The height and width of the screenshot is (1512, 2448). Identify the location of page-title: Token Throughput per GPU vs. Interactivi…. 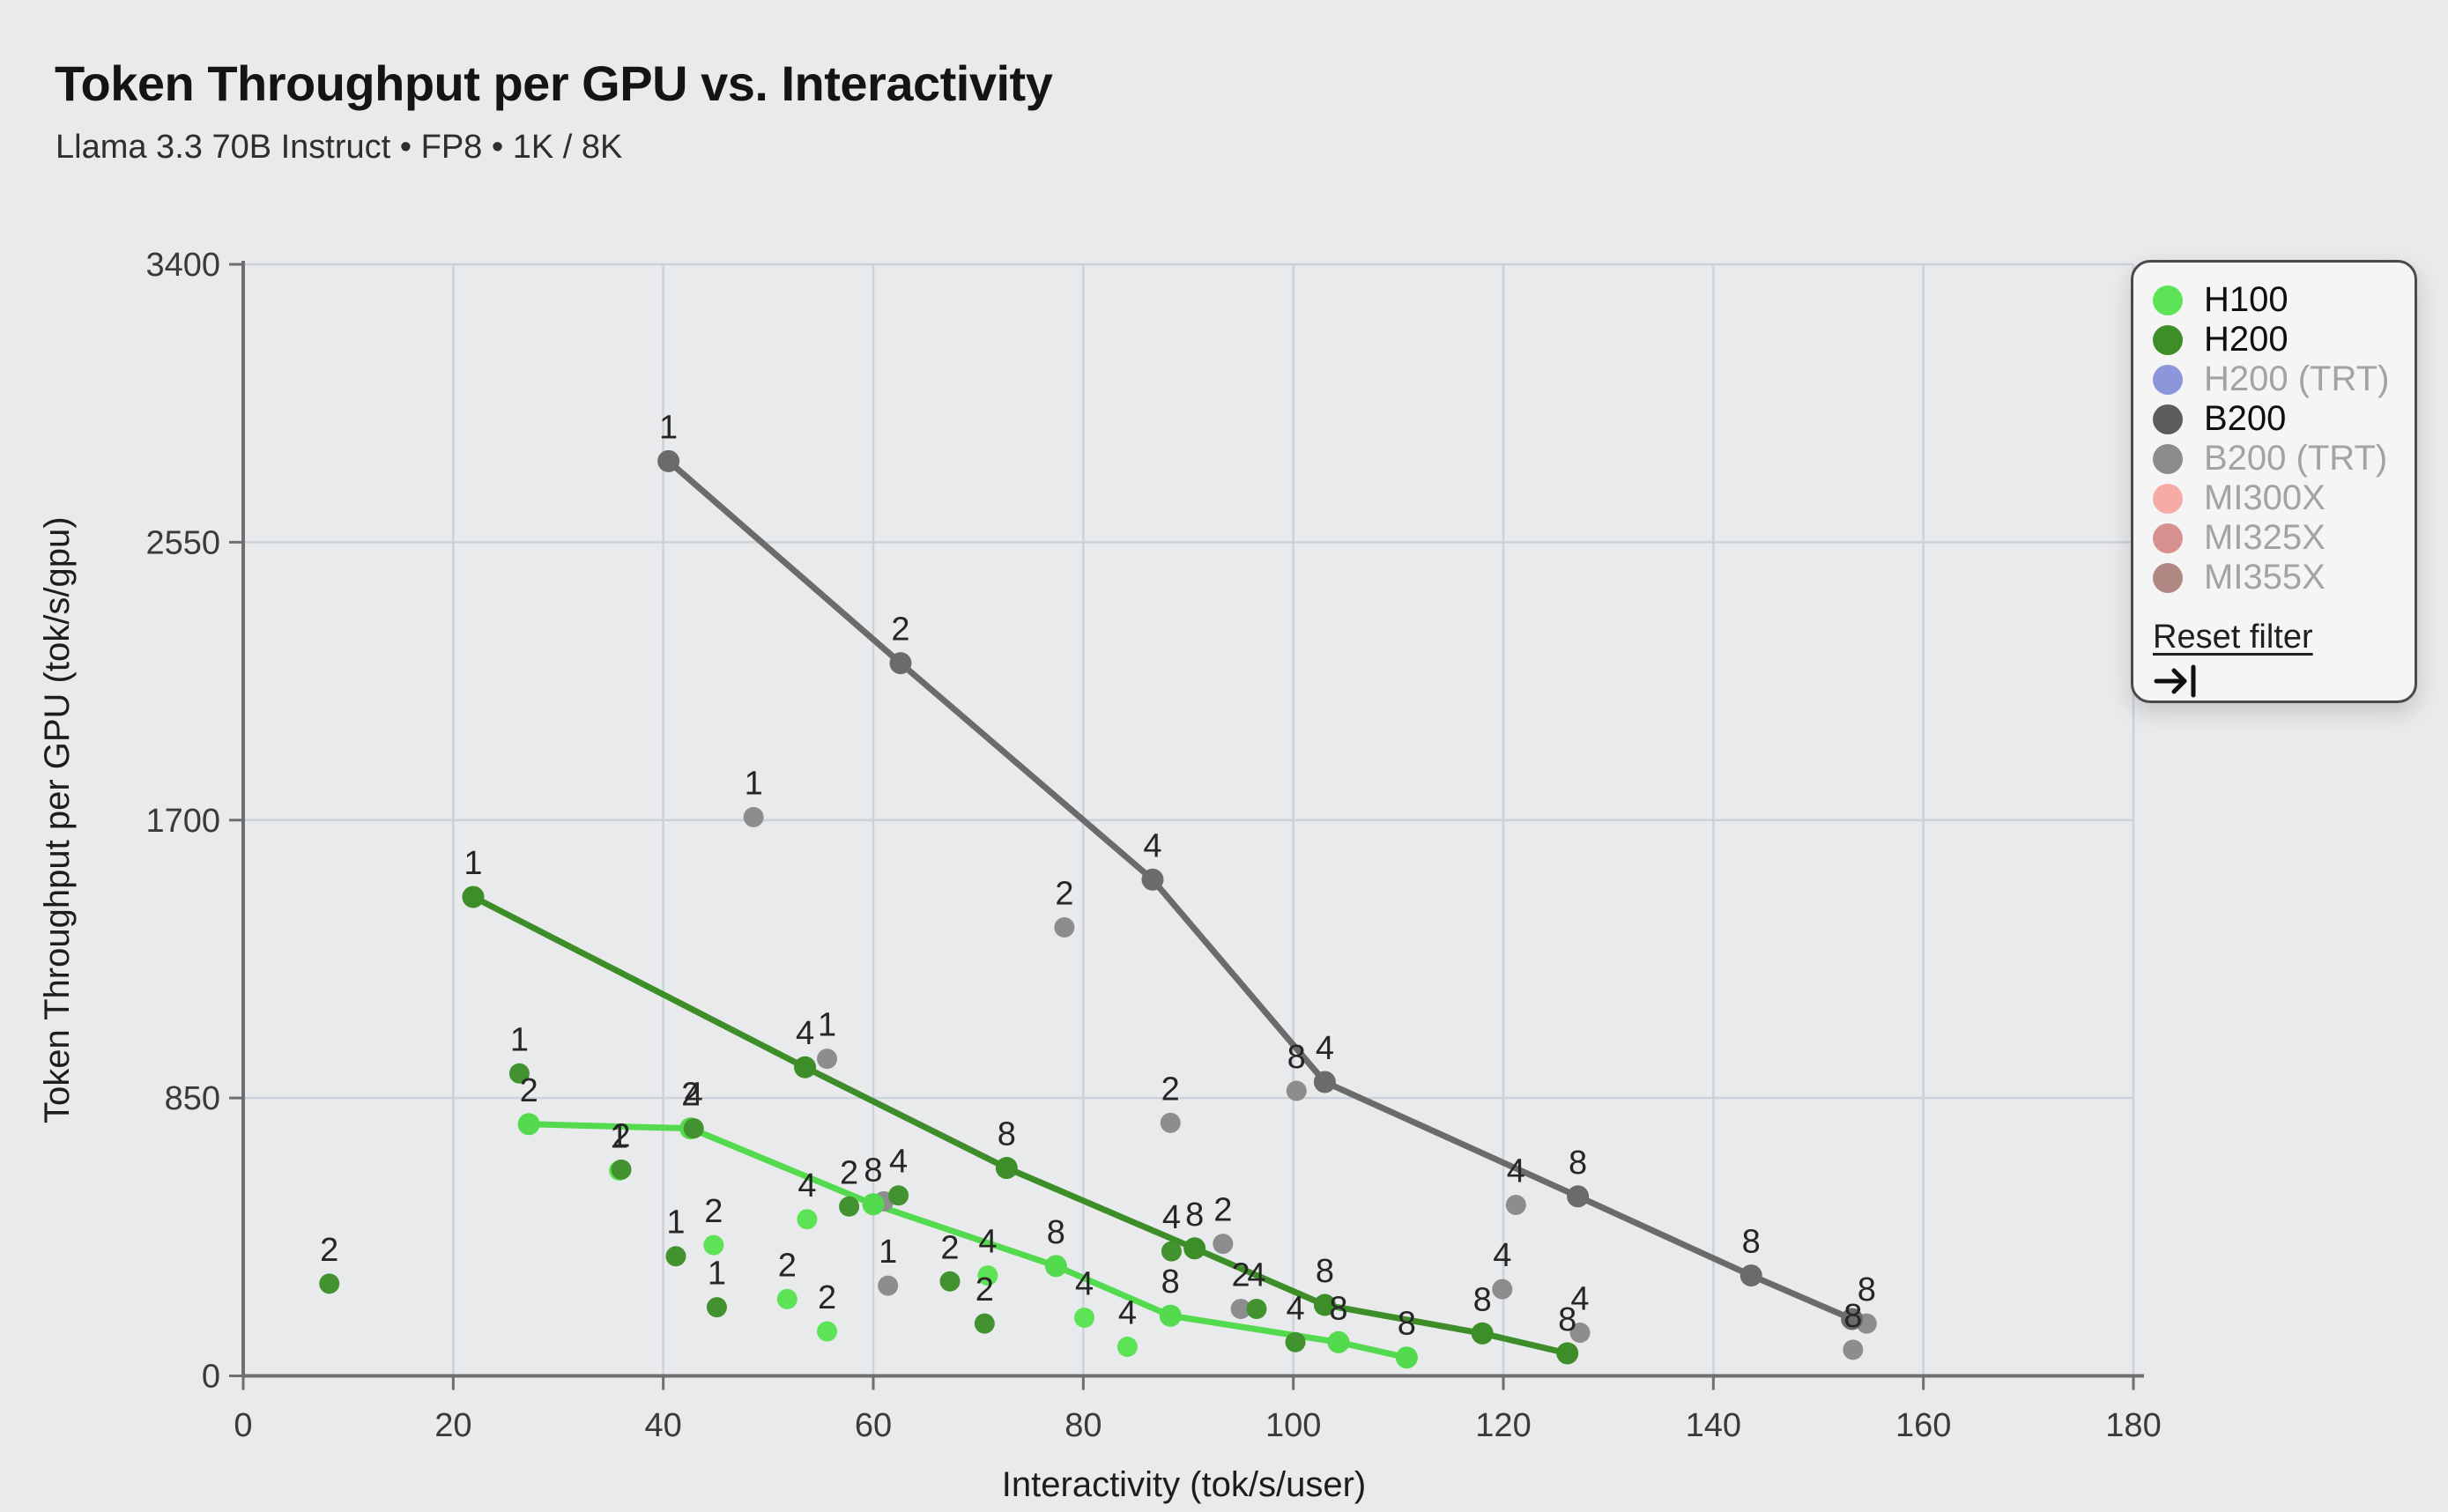
(554, 83).